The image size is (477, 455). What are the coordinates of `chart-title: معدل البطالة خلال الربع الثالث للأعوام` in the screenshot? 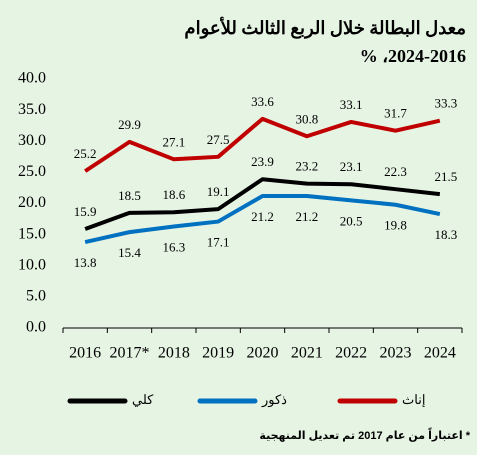 It's located at (325, 27).